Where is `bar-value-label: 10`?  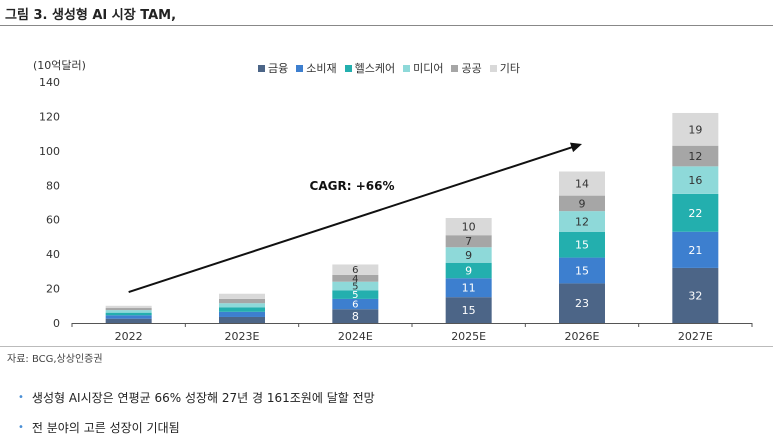
bar-value-label: 10 is located at coordinates (469, 227).